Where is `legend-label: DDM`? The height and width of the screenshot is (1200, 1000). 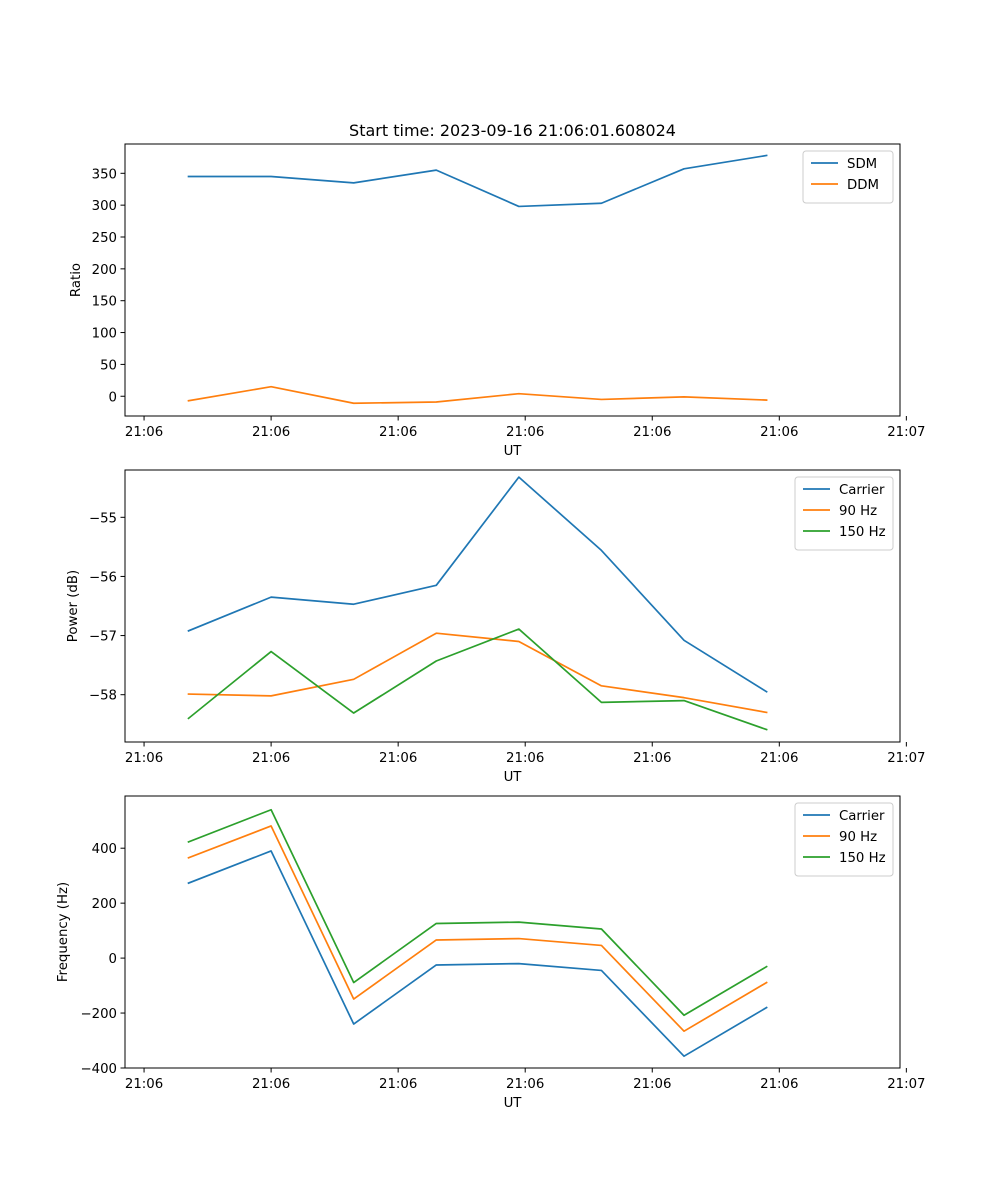
legend-label: DDM is located at coordinates (863, 185).